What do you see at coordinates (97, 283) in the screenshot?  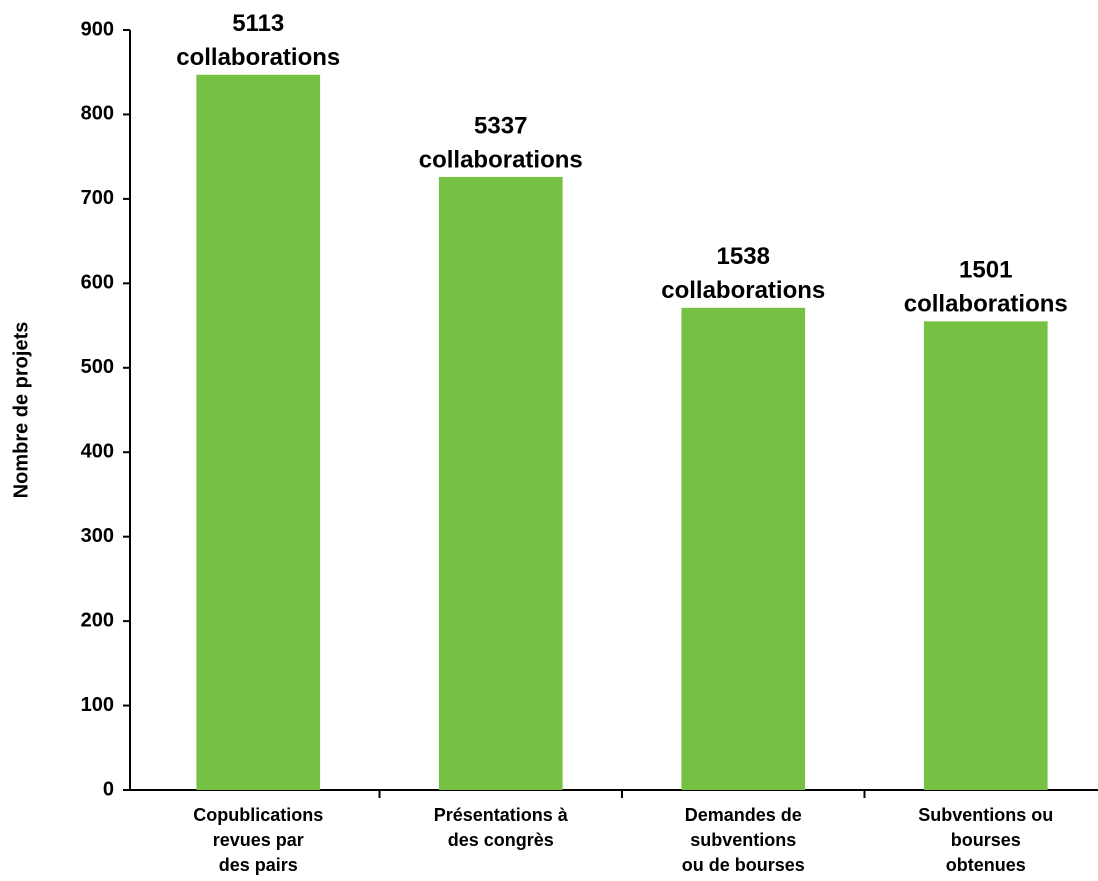 I see `y-tick-label: 600` at bounding box center [97, 283].